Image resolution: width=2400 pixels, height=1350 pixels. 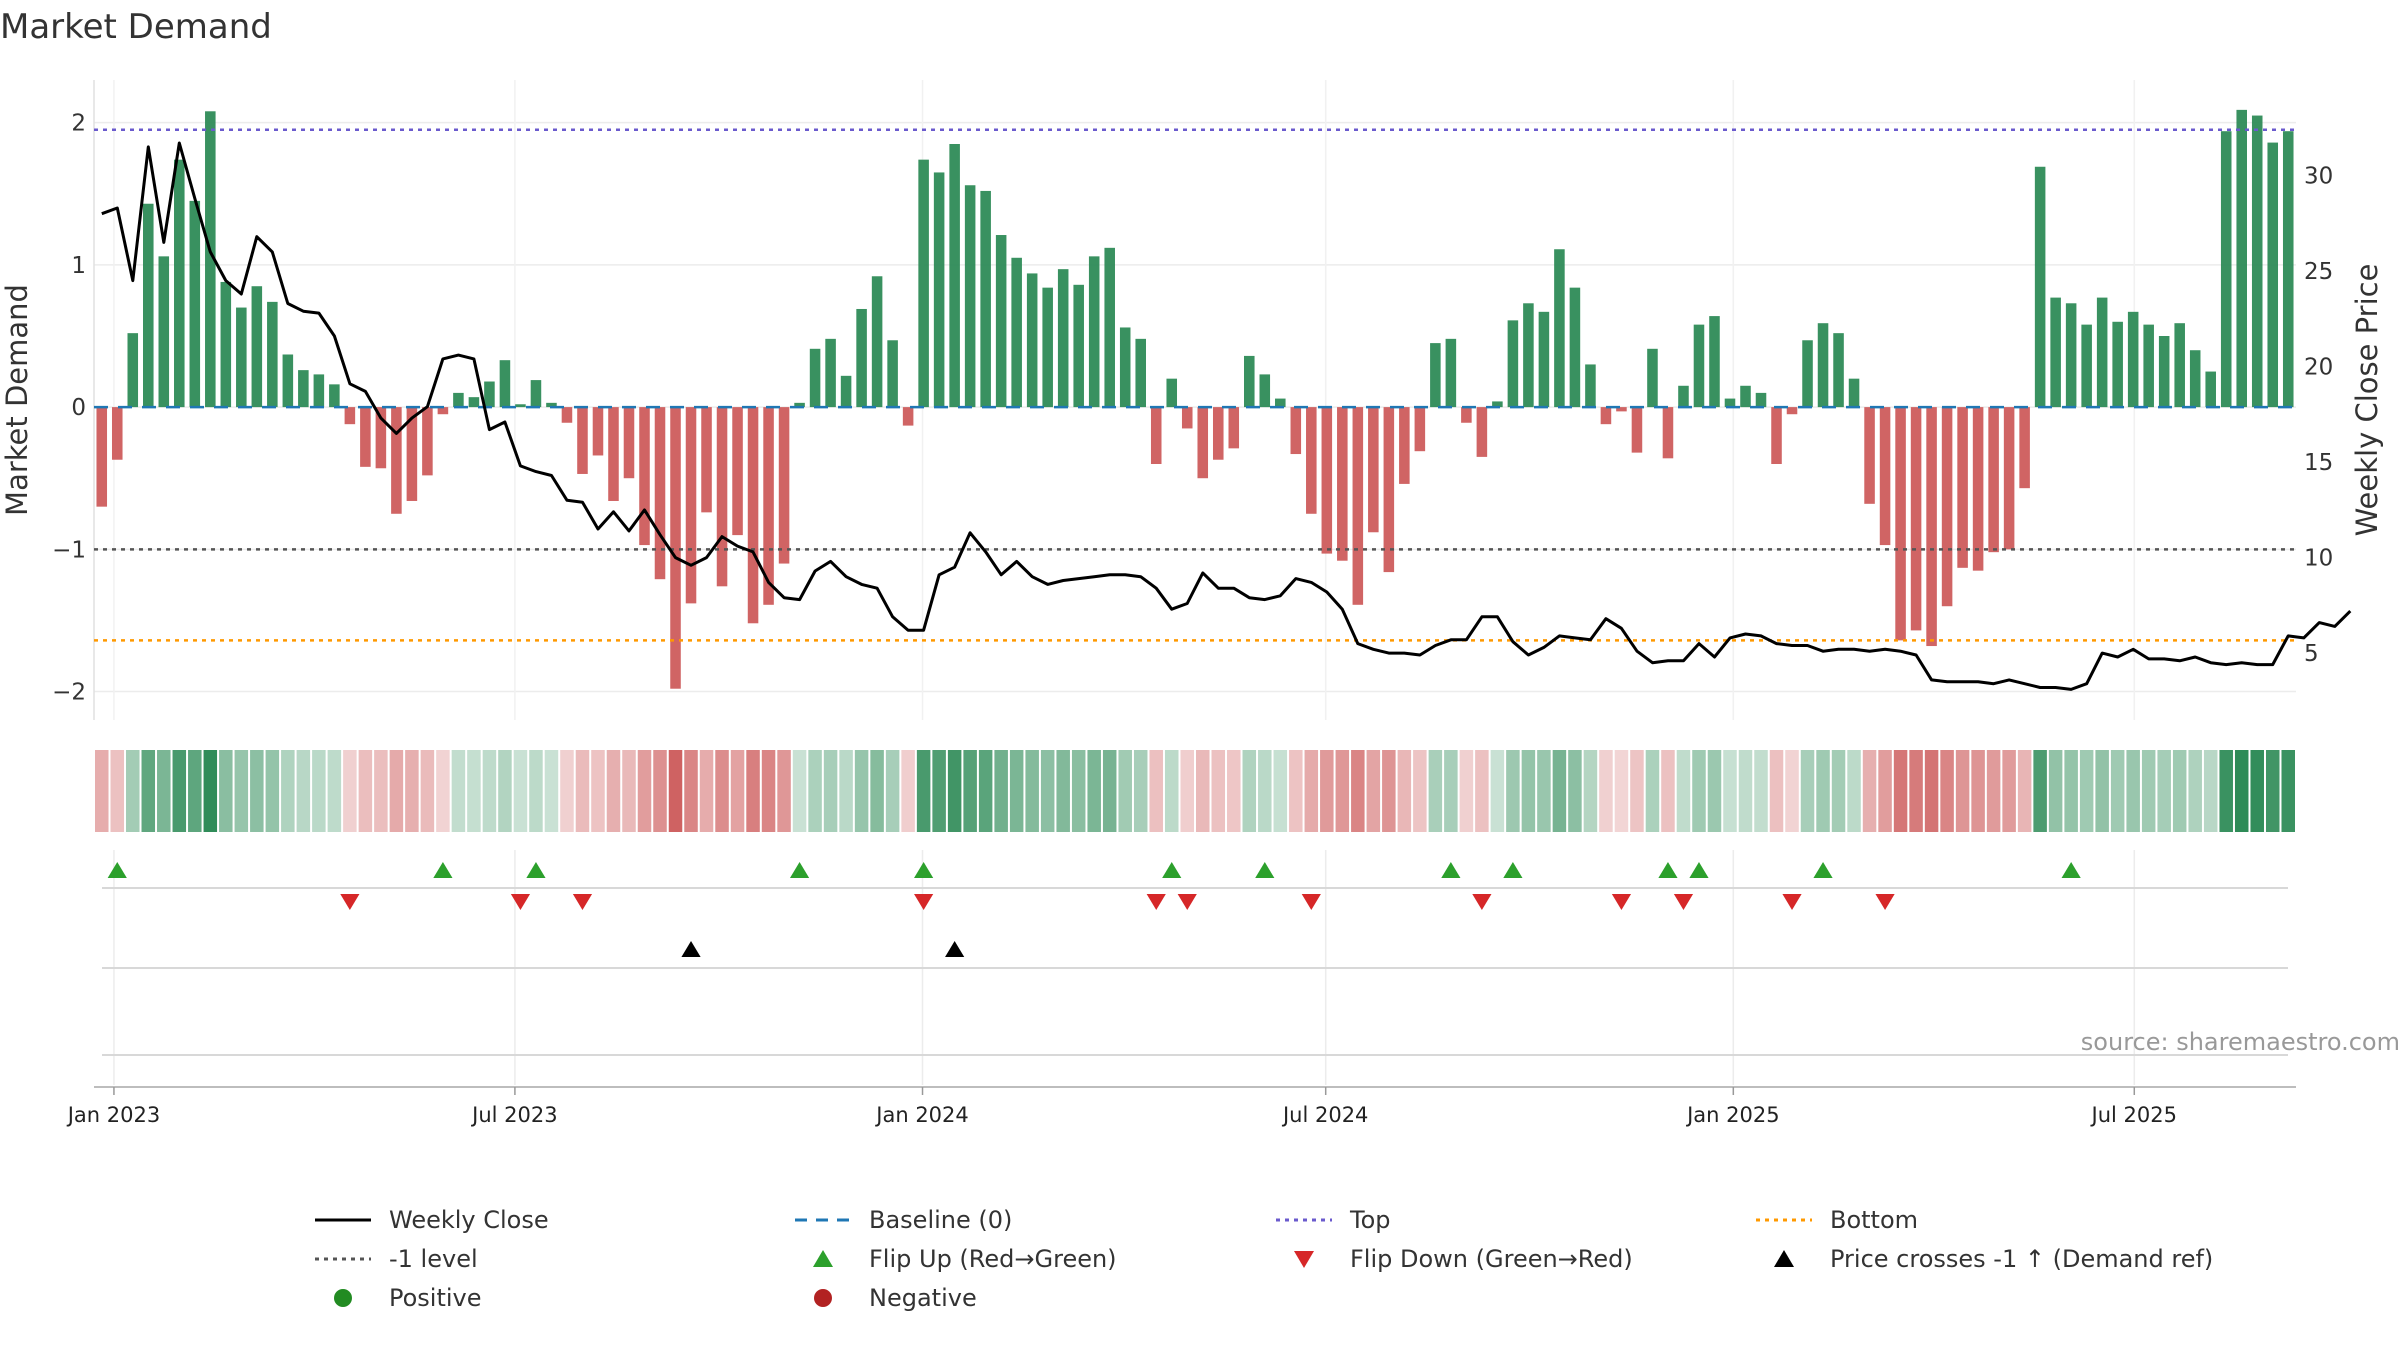 What do you see at coordinates (1784, 1258) in the screenshot?
I see `triangle-up-icon` at bounding box center [1784, 1258].